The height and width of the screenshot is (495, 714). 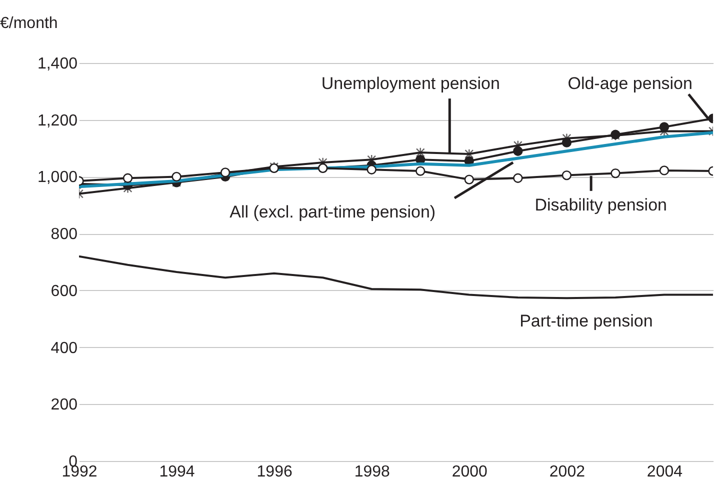 I want to click on series-label: Part-time pension, so click(x=586, y=320).